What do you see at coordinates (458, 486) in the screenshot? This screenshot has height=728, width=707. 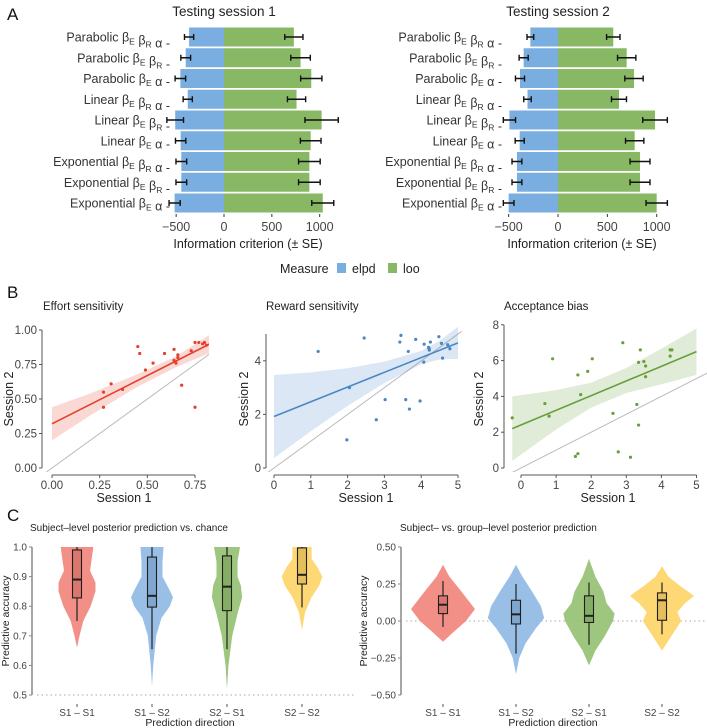 I see `reward-x-tick-label: 5` at bounding box center [458, 486].